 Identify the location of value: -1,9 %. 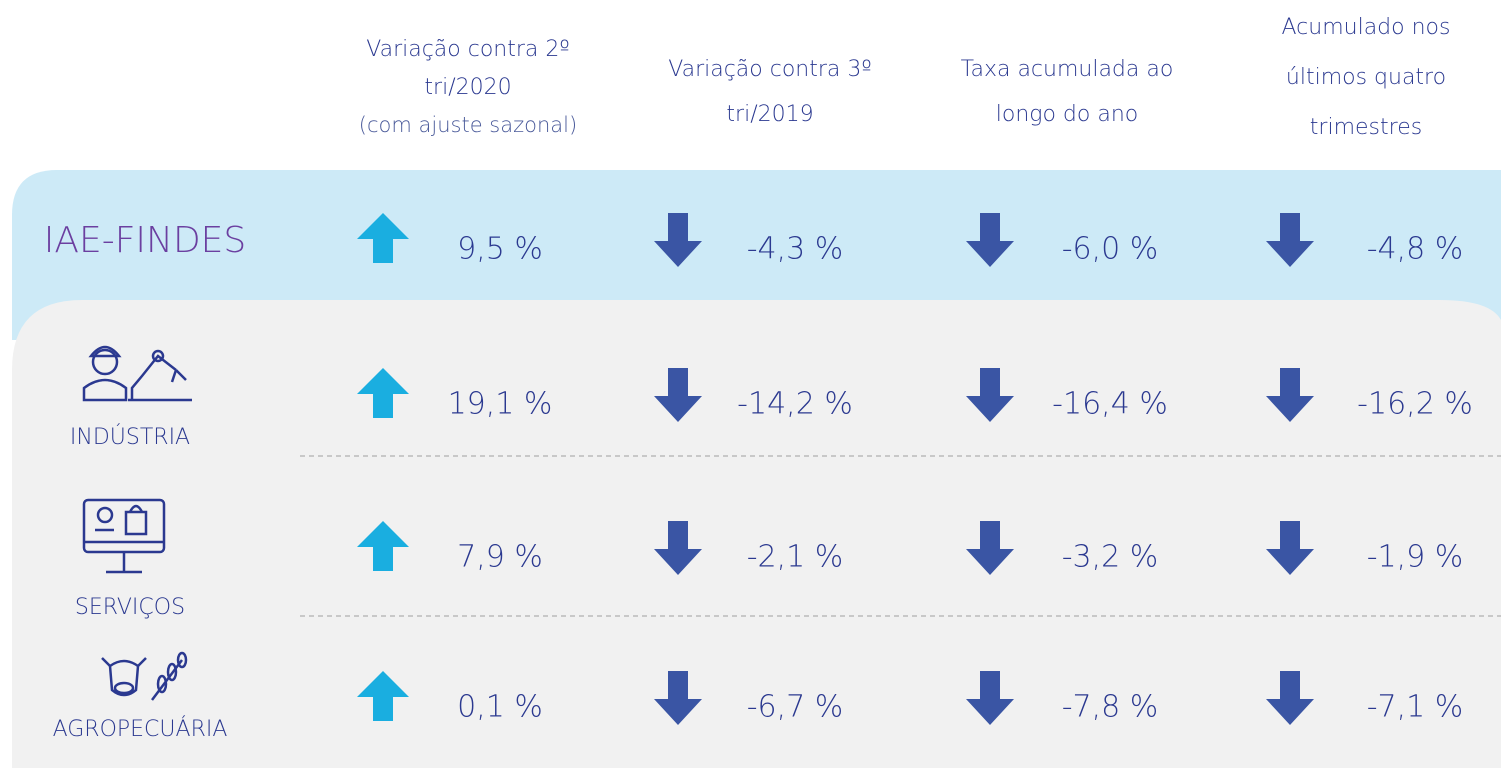
(1415, 557).